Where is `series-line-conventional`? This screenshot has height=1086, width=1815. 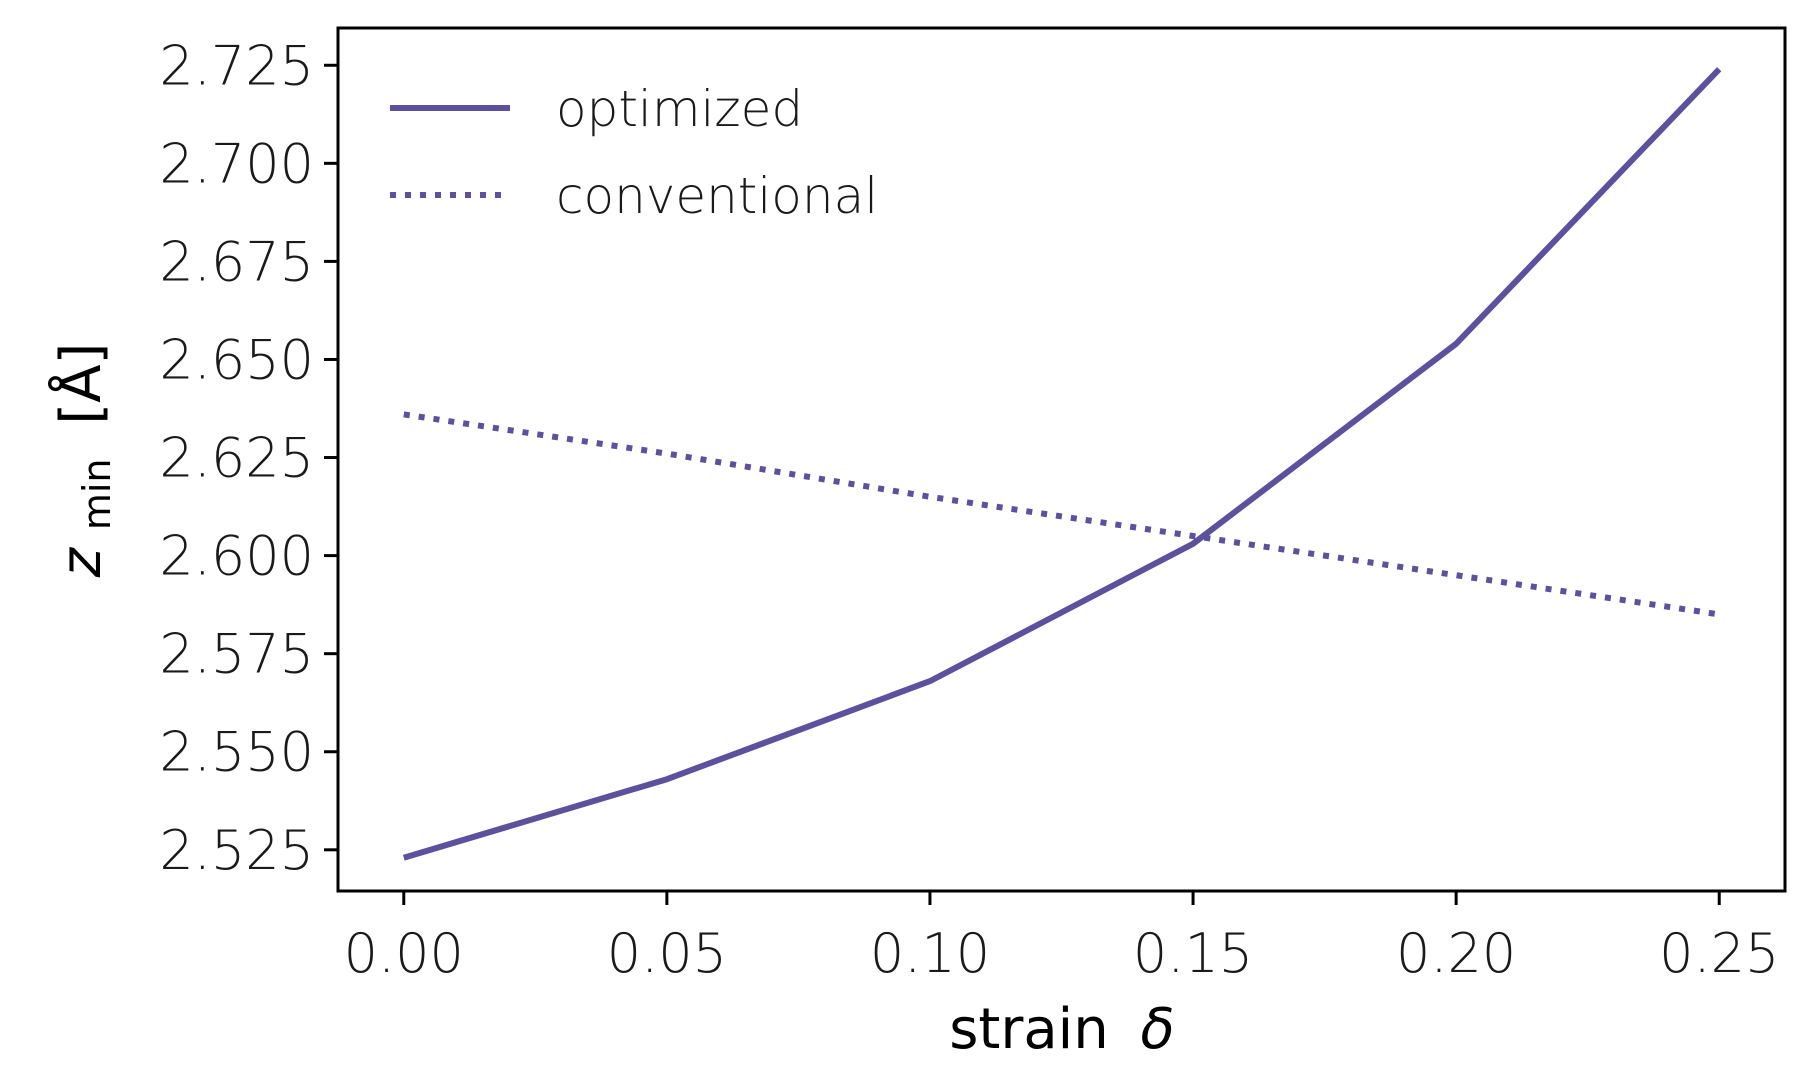 series-line-conventional is located at coordinates (1061, 514).